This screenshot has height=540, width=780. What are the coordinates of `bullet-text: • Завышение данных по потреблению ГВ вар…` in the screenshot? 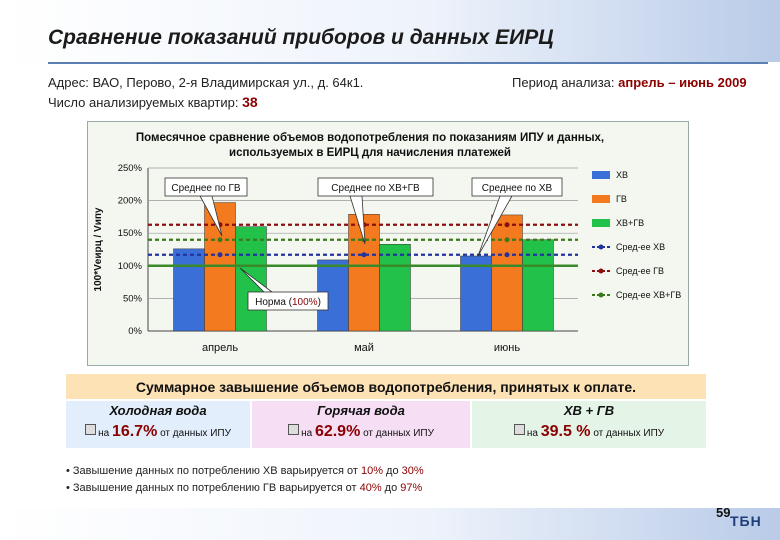 It's located at (213, 488).